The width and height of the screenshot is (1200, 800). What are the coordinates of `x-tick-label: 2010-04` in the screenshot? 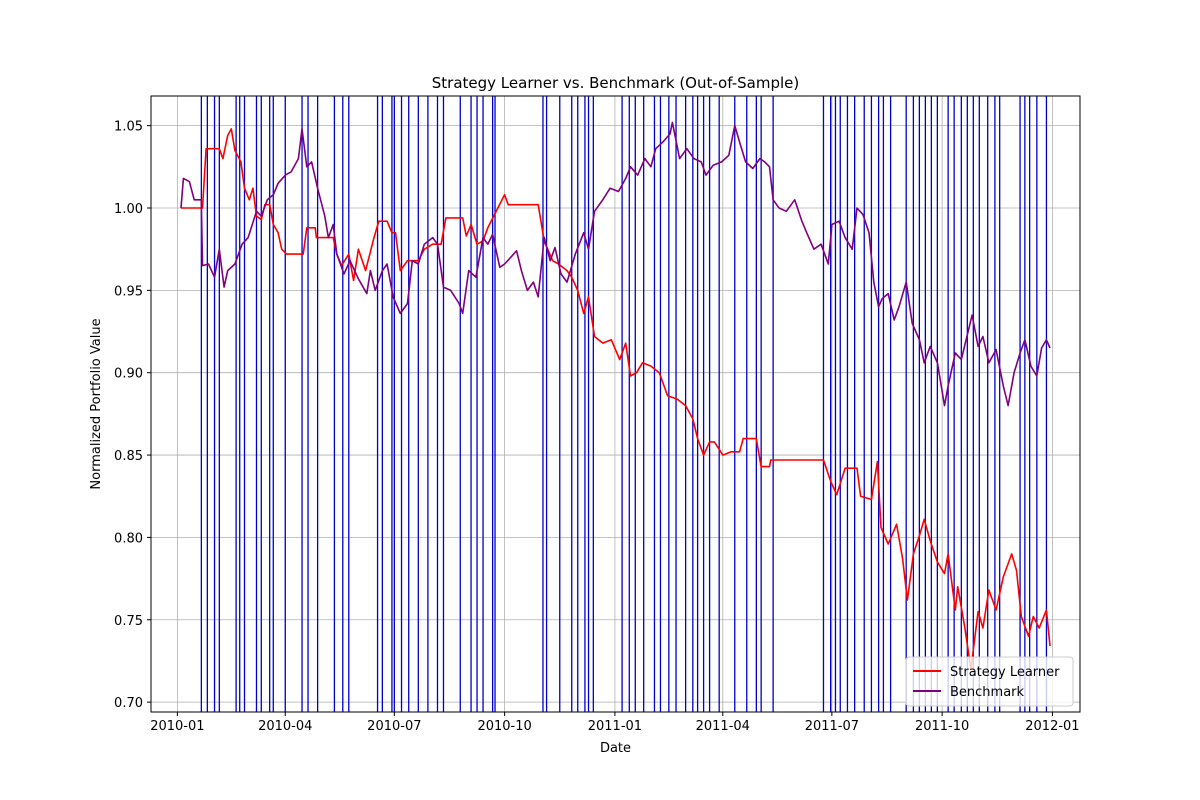 It's located at (285, 726).